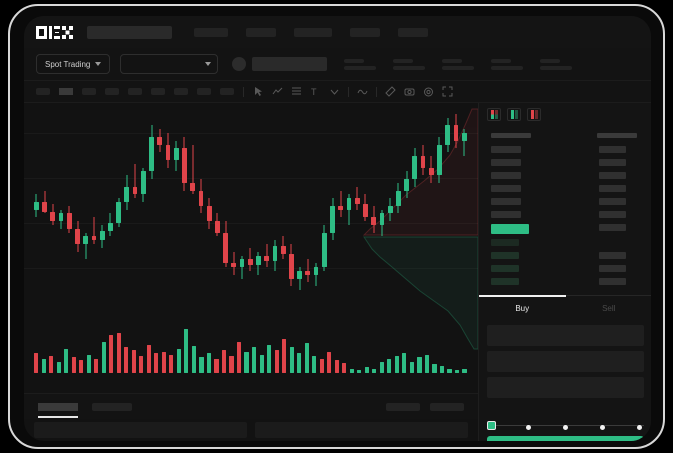 This screenshot has height=453, width=673. I want to click on orderbook-rows, so click(565, 209).